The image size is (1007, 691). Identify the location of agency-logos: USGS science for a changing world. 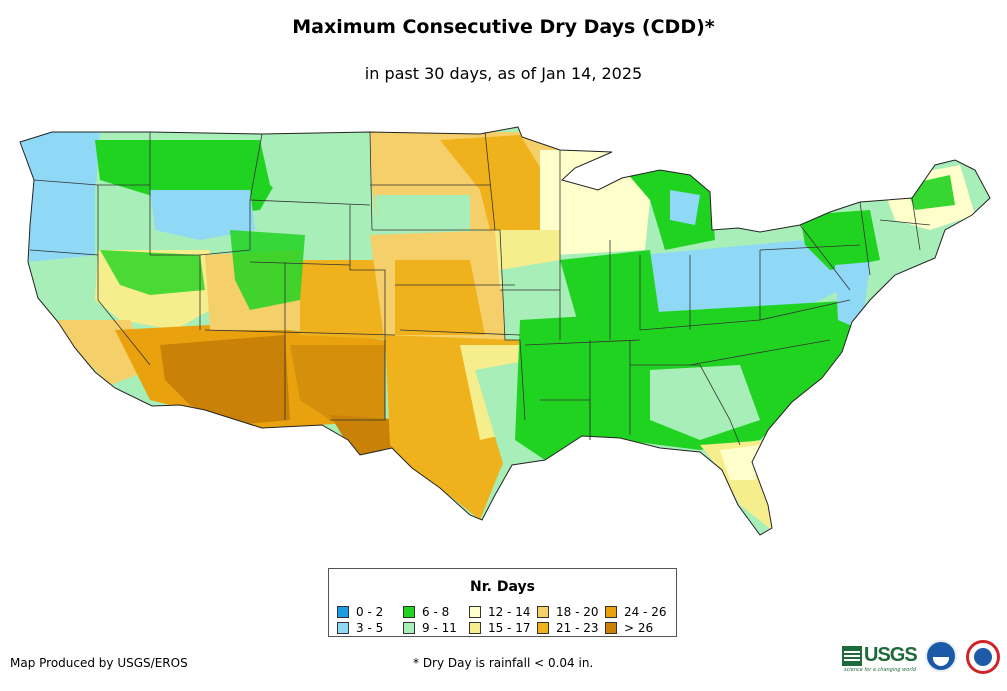
(922, 658).